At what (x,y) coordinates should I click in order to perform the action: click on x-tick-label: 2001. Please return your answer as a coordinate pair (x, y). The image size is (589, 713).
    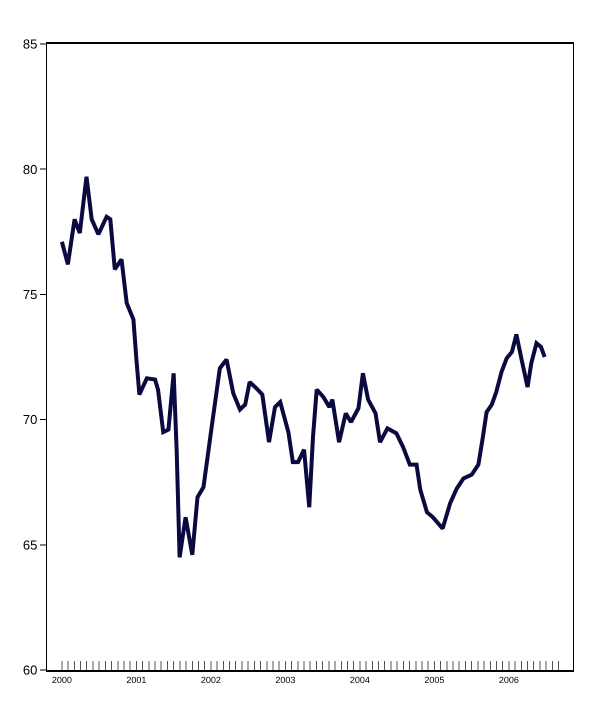
    Looking at the image, I should click on (136, 679).